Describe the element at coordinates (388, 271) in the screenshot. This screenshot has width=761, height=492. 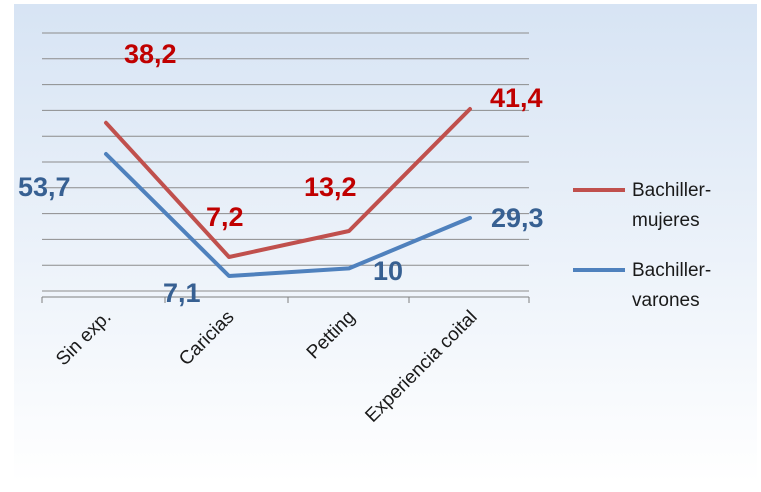
I see `data-label-s1-p2: 10` at that location.